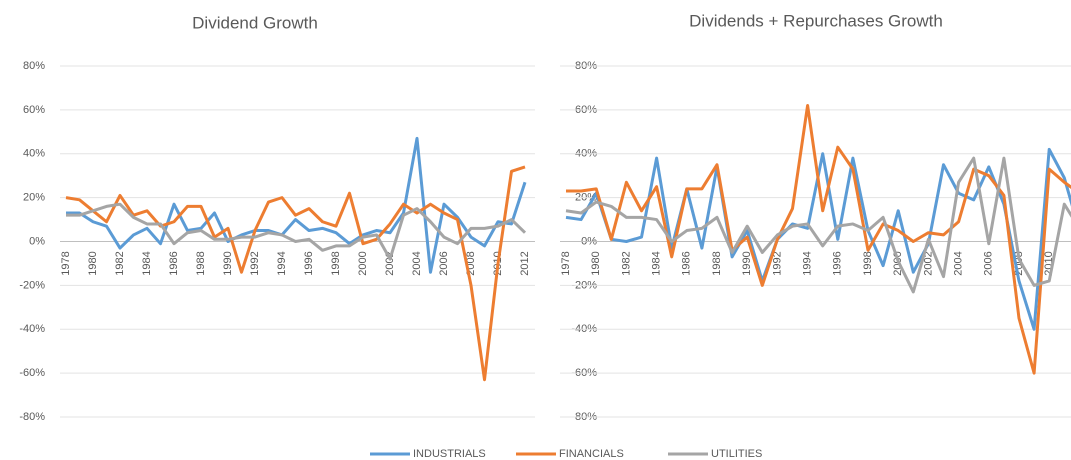 Image resolution: width=1071 pixels, height=460 pixels. Describe the element at coordinates (32, 373) in the screenshot. I see `y-tick-label: -60%` at that location.